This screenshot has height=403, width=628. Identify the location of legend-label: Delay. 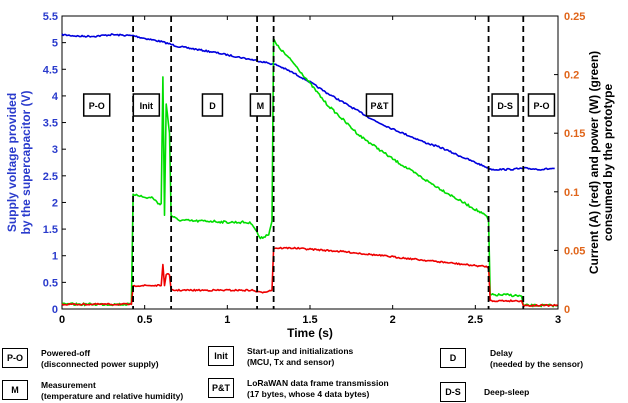
(501, 353).